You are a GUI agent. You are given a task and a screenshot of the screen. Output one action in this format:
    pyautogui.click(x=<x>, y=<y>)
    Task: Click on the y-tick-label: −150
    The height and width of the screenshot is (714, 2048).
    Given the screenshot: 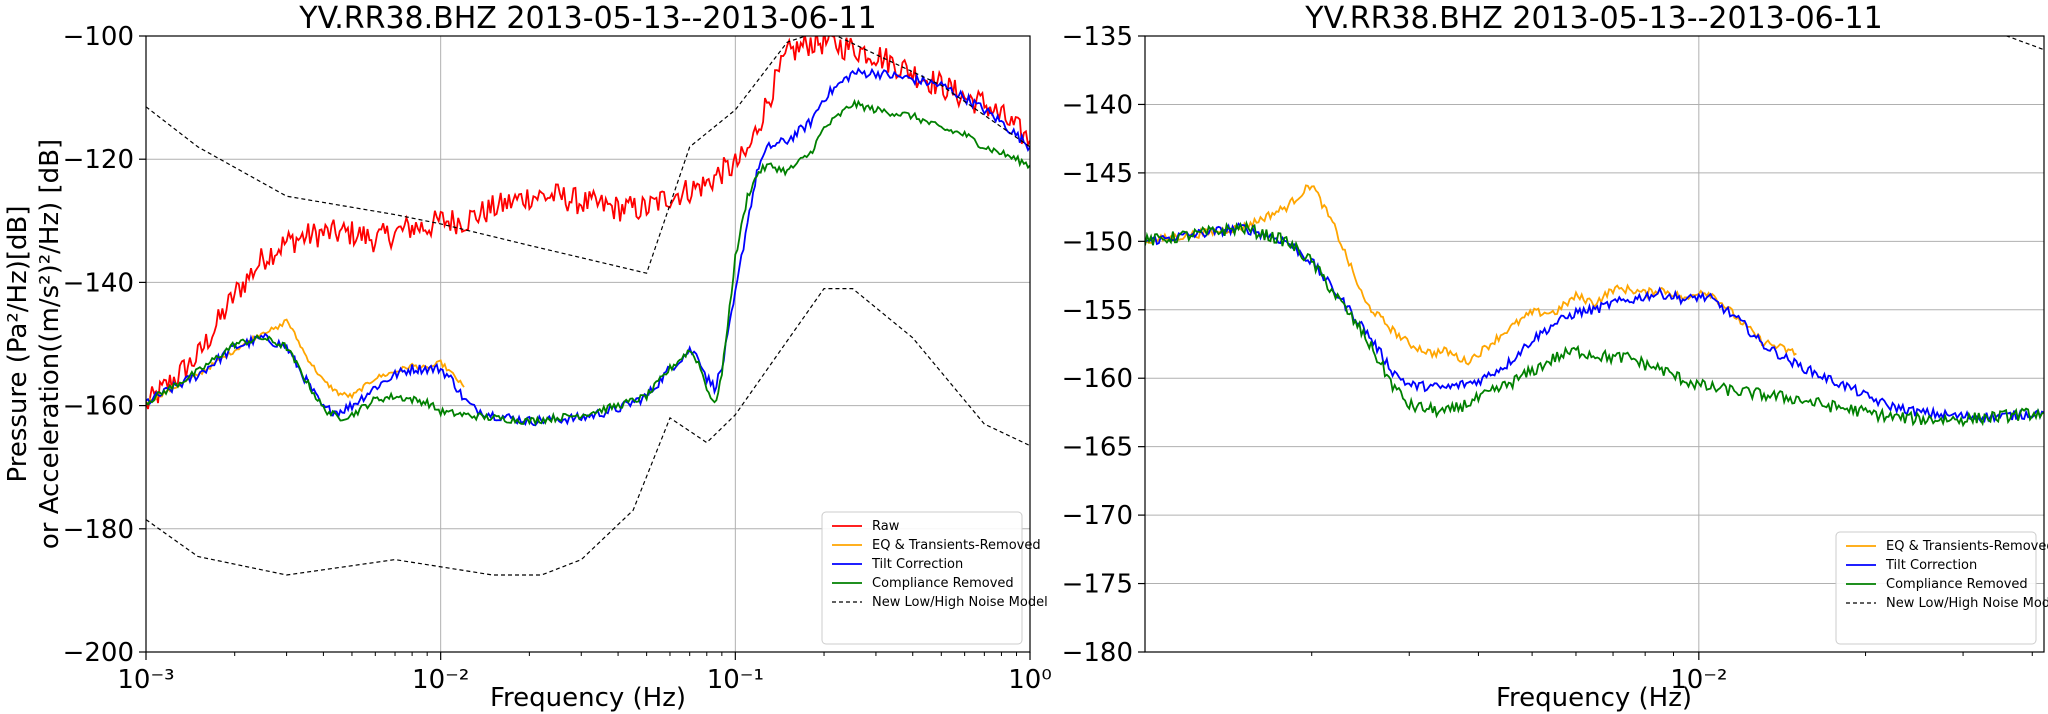 What is the action you would take?
    pyautogui.click(x=1097, y=242)
    